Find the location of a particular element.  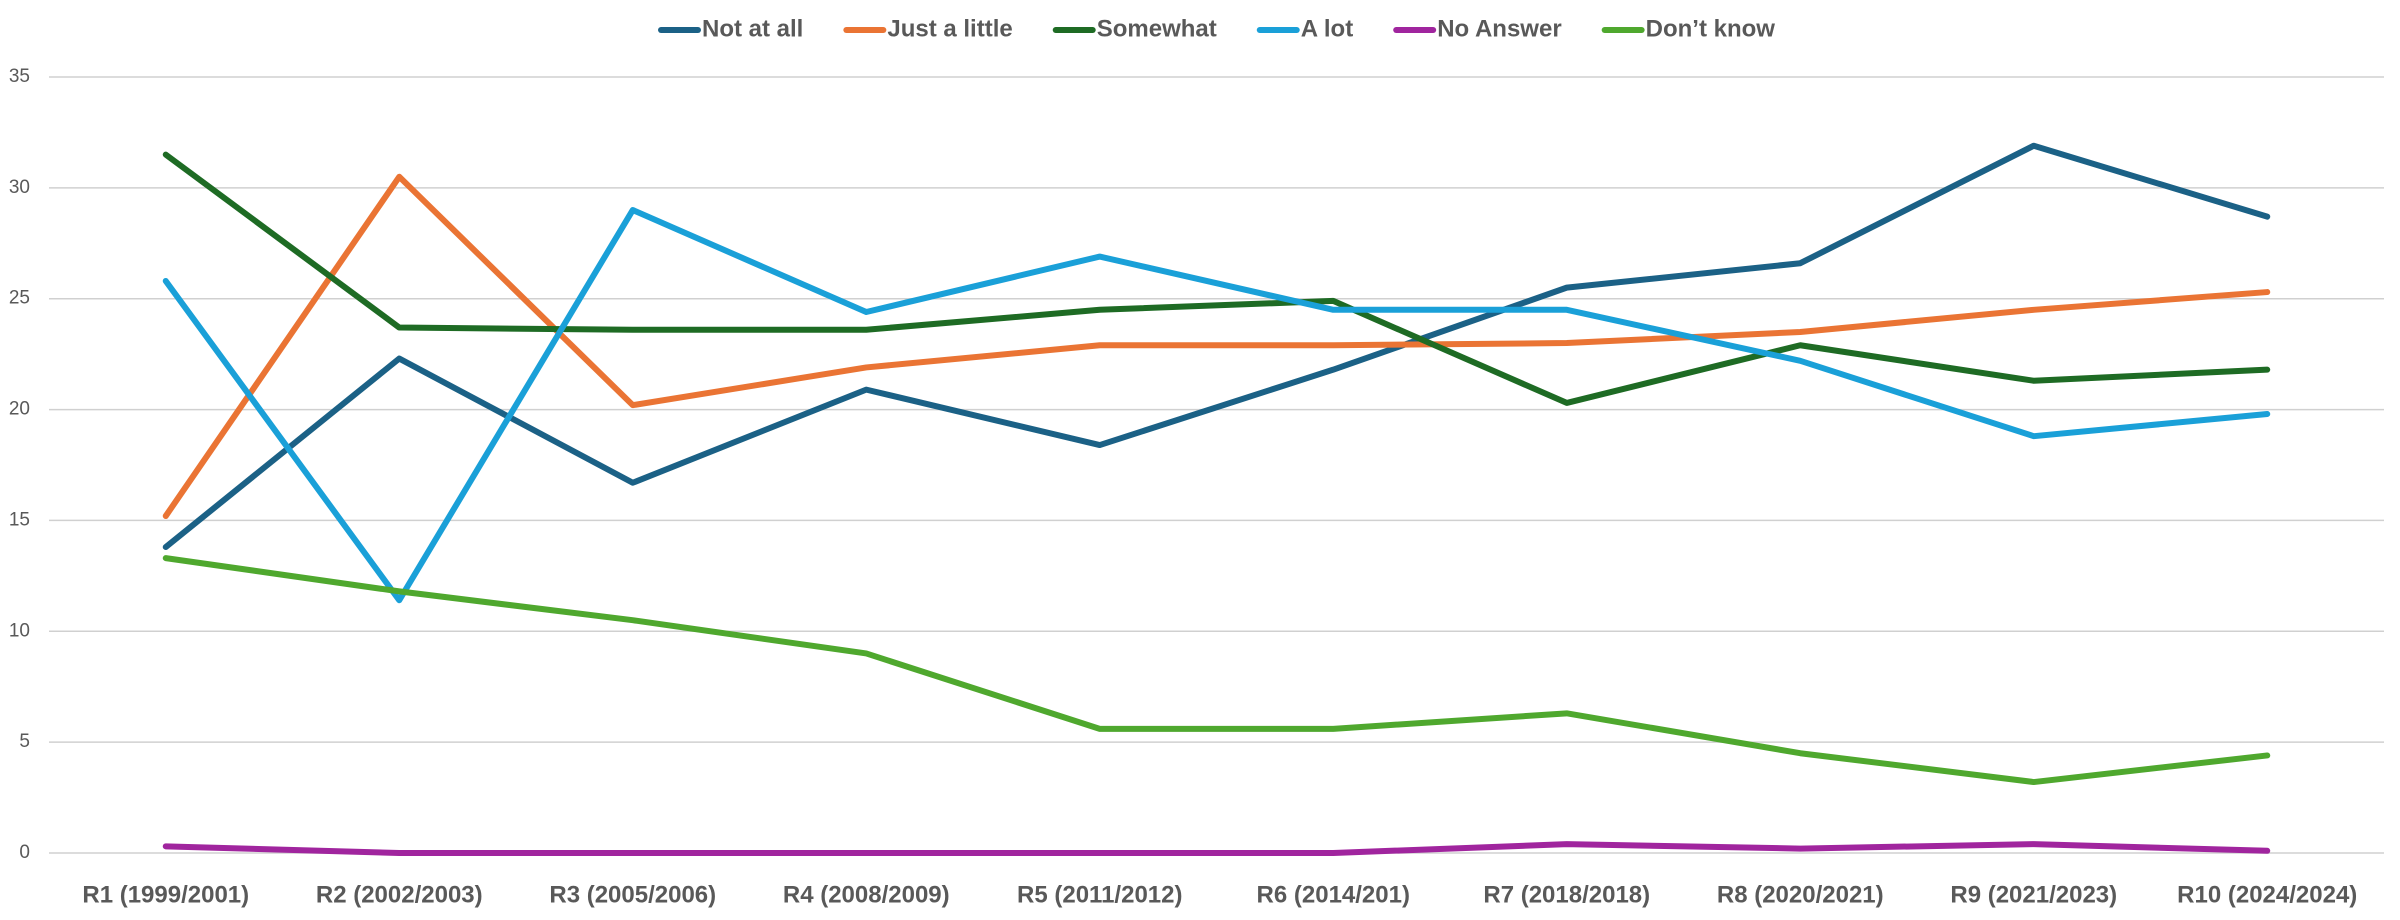

x-tick-label: R3 (2005/2006) is located at coordinates (632, 894).